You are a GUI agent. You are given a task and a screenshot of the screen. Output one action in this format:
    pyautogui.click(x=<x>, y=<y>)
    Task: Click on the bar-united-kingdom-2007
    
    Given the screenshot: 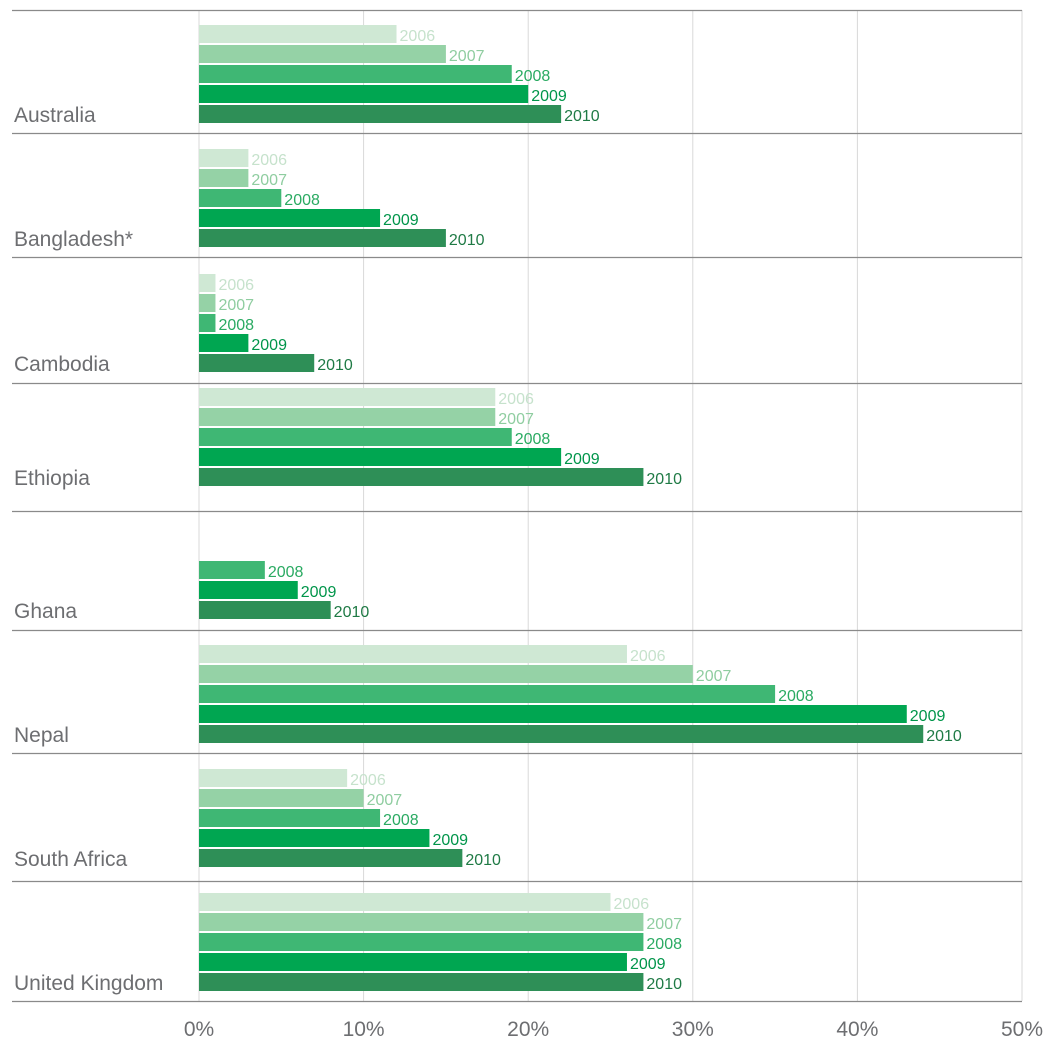 What is the action you would take?
    pyautogui.click(x=421, y=922)
    